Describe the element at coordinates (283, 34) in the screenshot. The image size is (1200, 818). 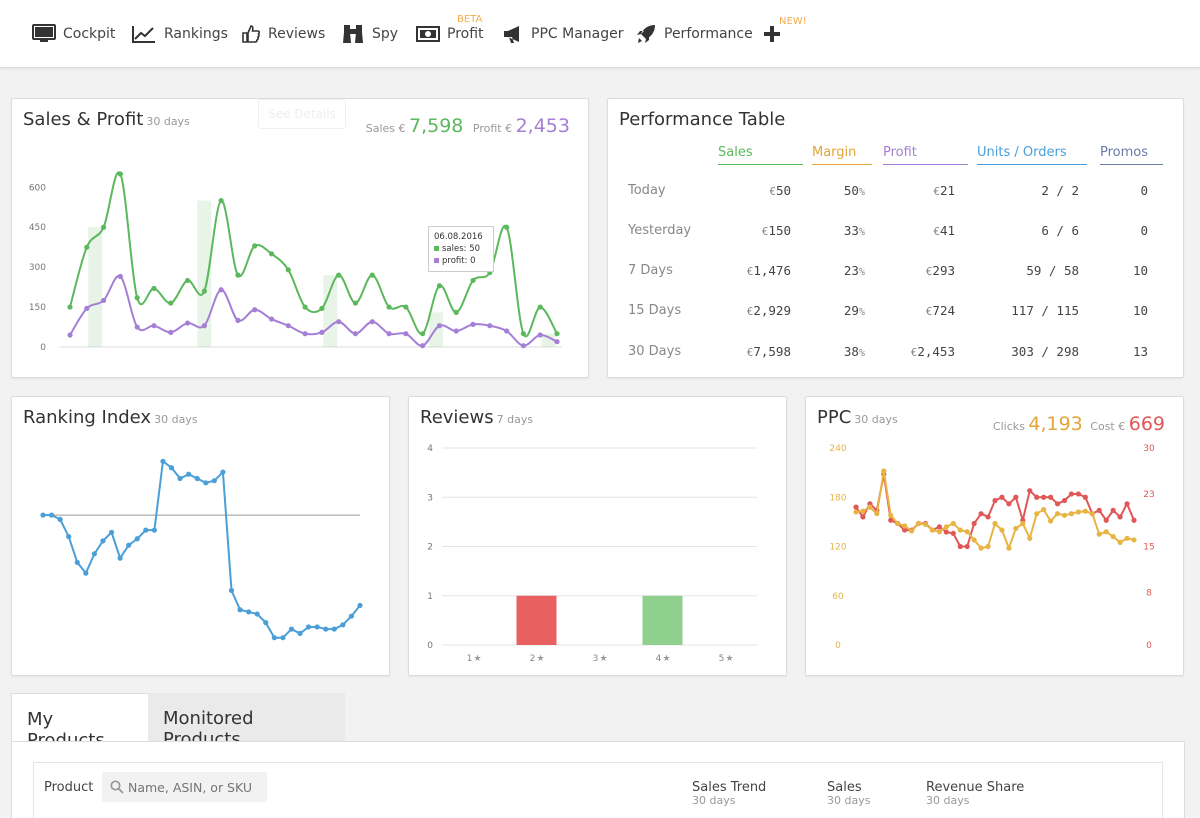
I see `nav-reviews: Reviews` at that location.